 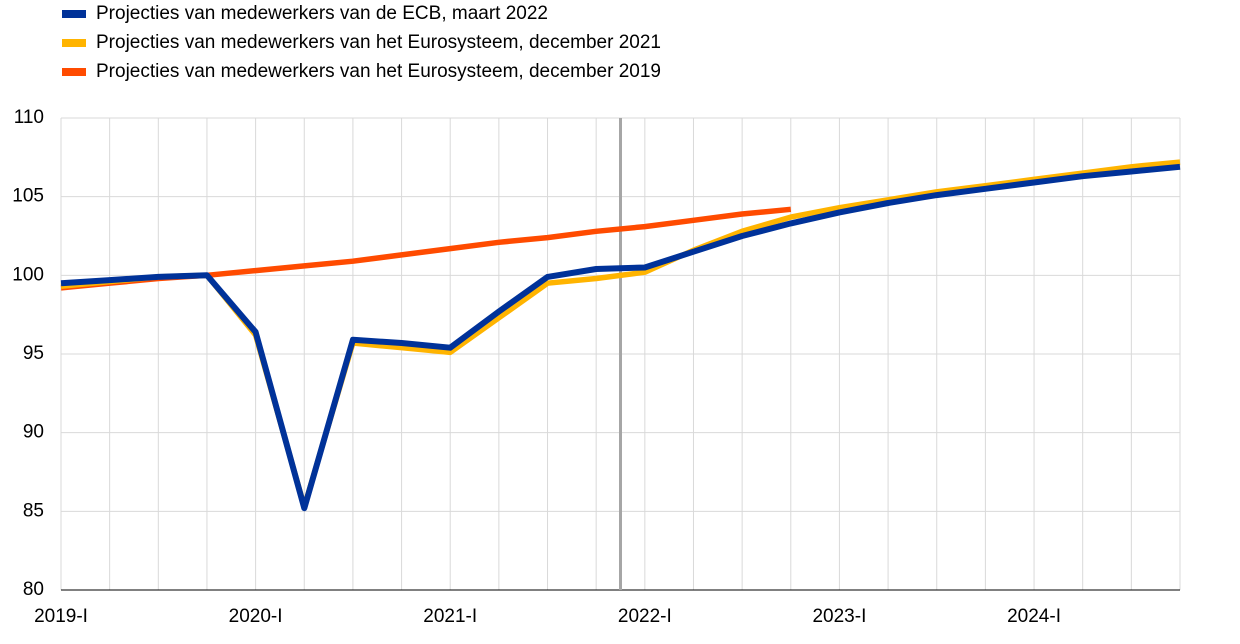 I want to click on y-tick-label: 85, so click(x=33, y=510).